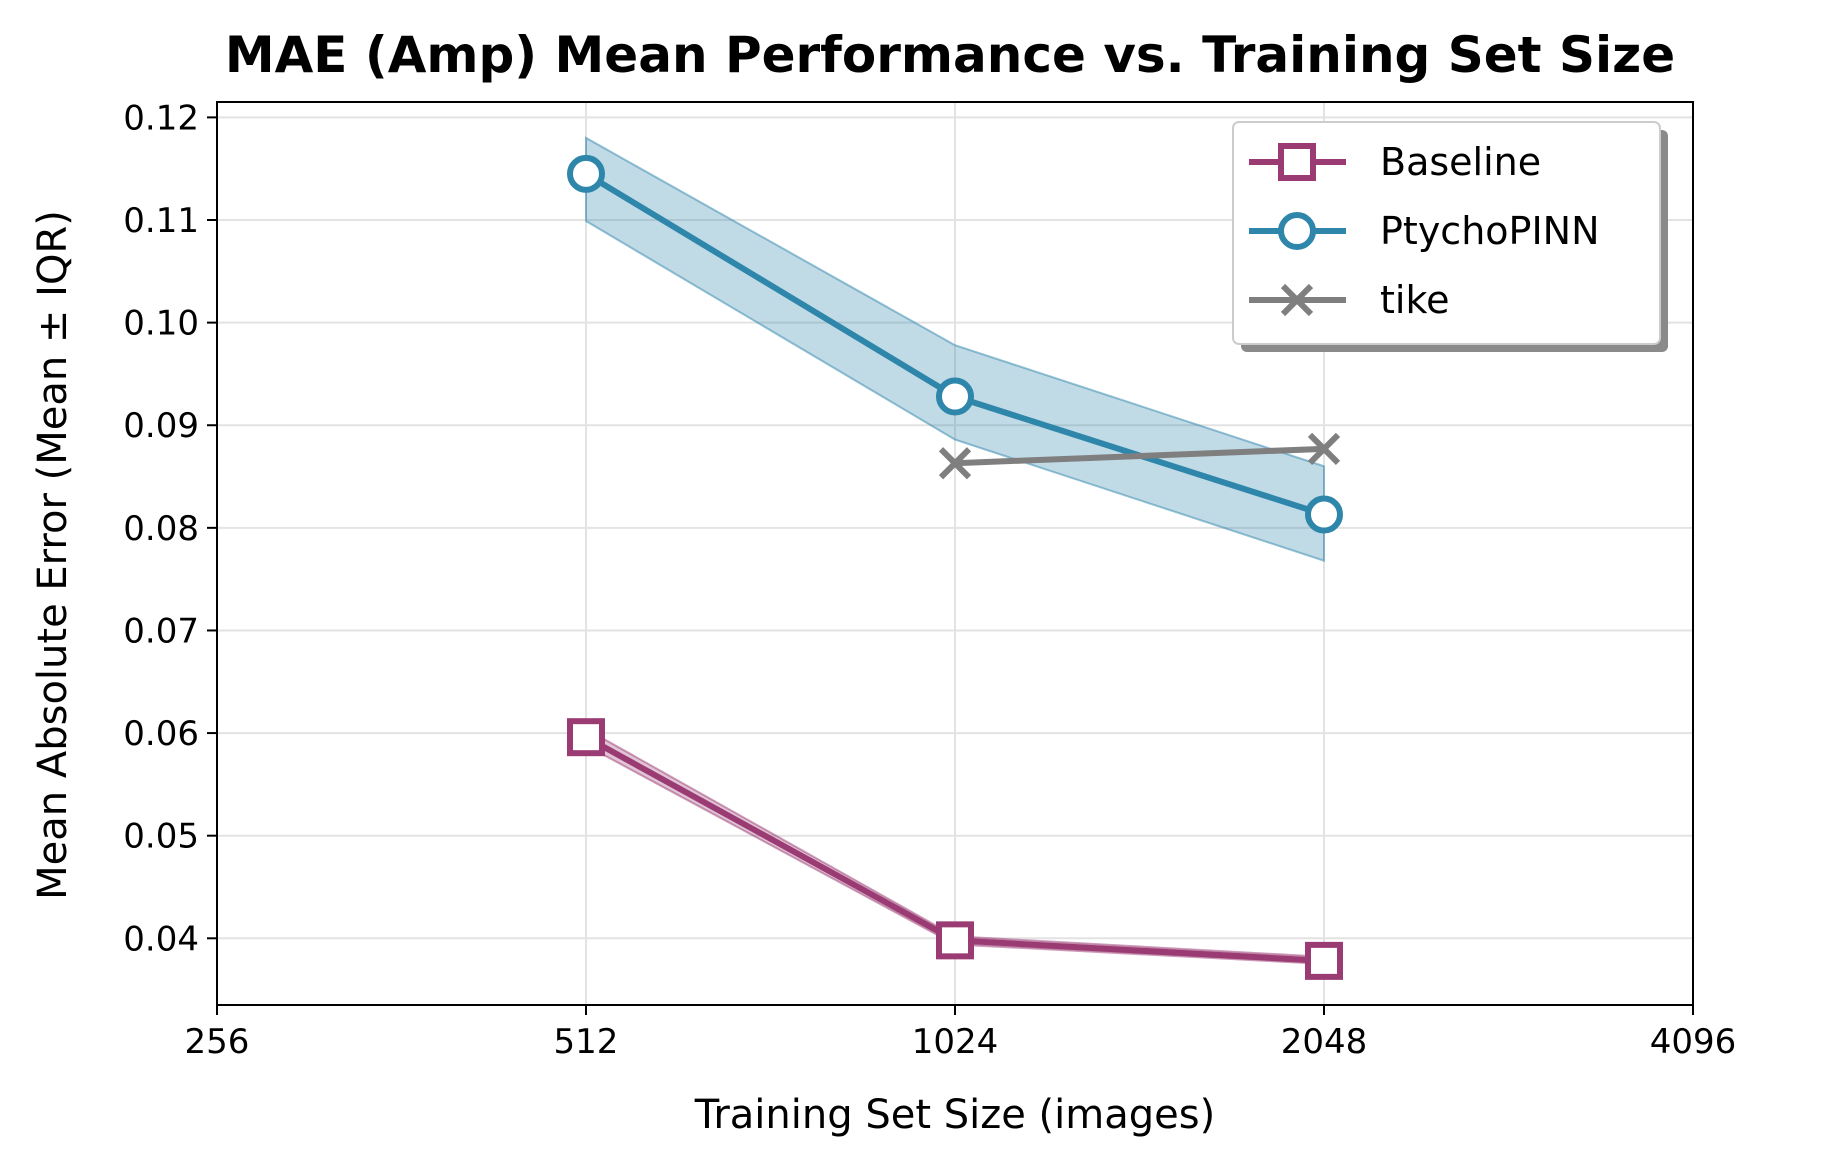 The width and height of the screenshot is (1825, 1164). What do you see at coordinates (161, 734) in the screenshot?
I see `y-tick-label: 0.06` at bounding box center [161, 734].